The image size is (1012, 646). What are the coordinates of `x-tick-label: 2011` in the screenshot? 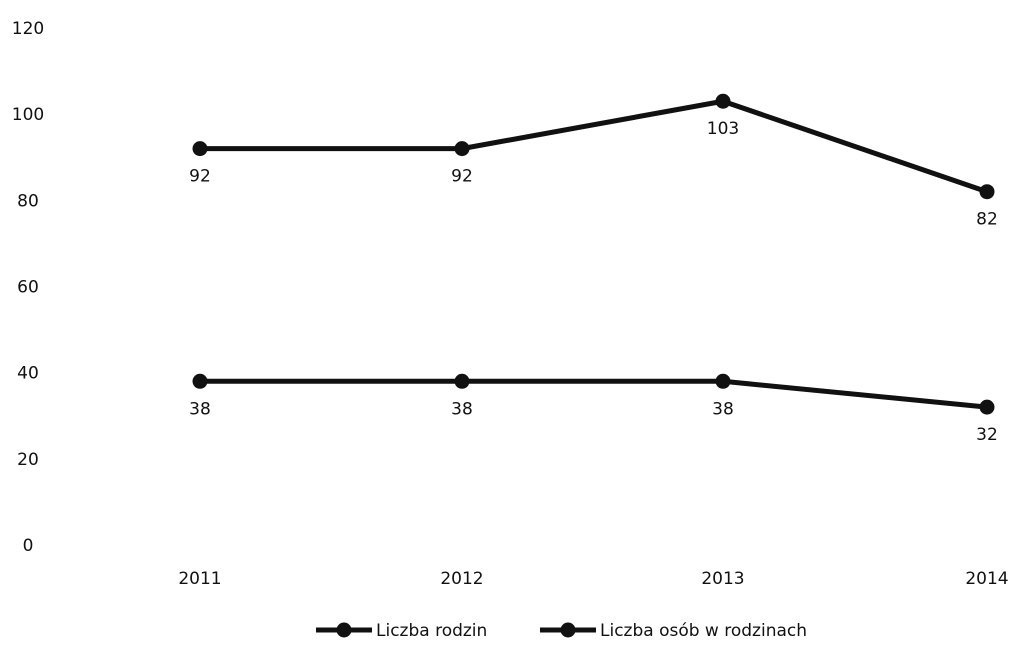 It's located at (199, 579).